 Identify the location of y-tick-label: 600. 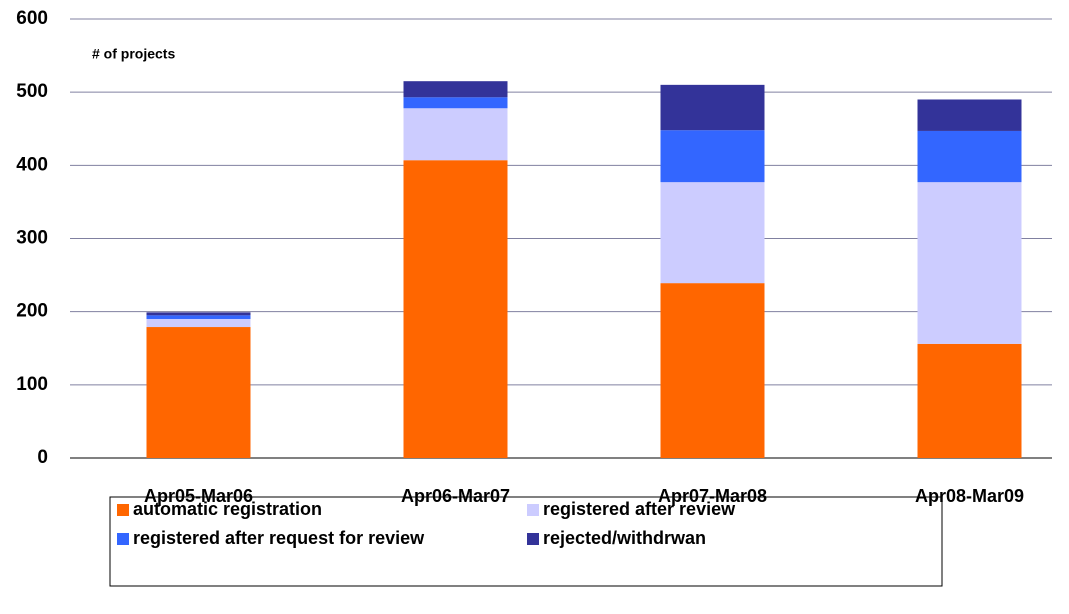
(32, 18).